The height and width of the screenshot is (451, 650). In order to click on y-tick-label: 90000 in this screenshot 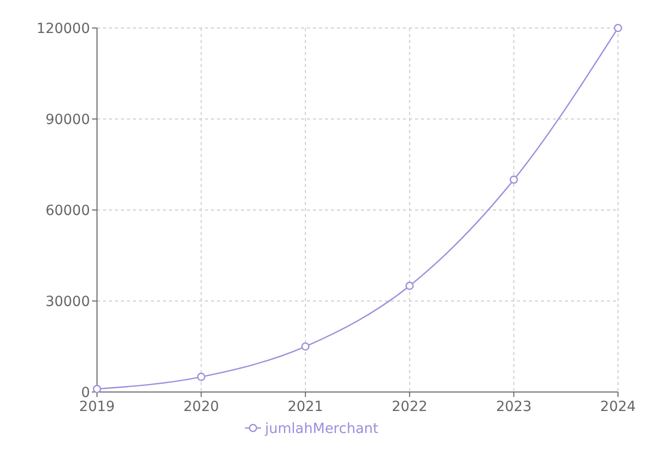, I will do `click(67, 120)`.